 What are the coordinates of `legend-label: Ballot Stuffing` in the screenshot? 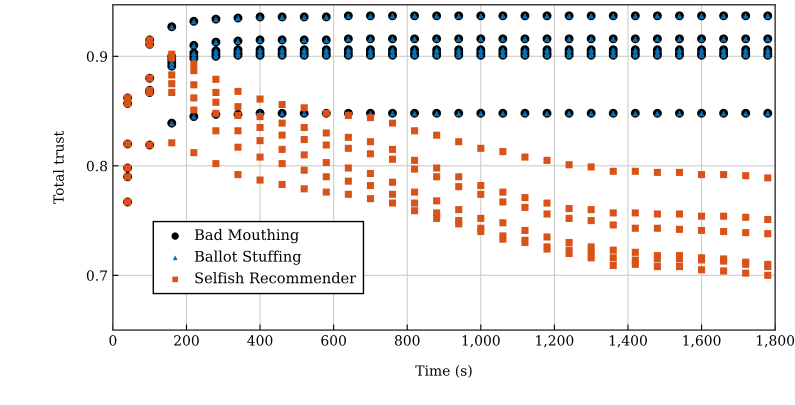 It's located at (248, 257).